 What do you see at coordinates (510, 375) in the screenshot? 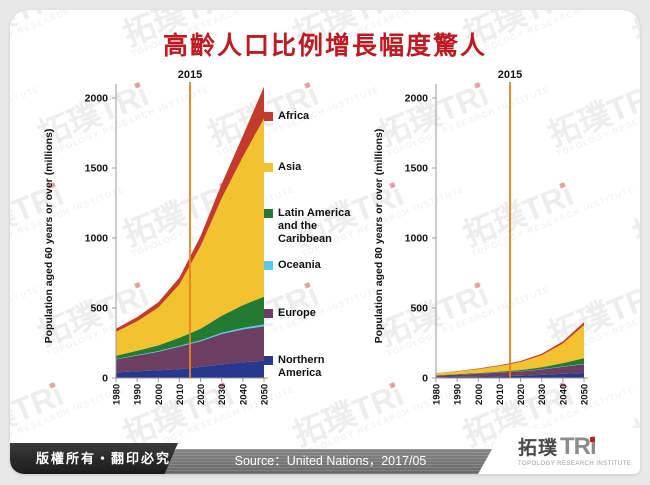
I see `area-northern-america` at bounding box center [510, 375].